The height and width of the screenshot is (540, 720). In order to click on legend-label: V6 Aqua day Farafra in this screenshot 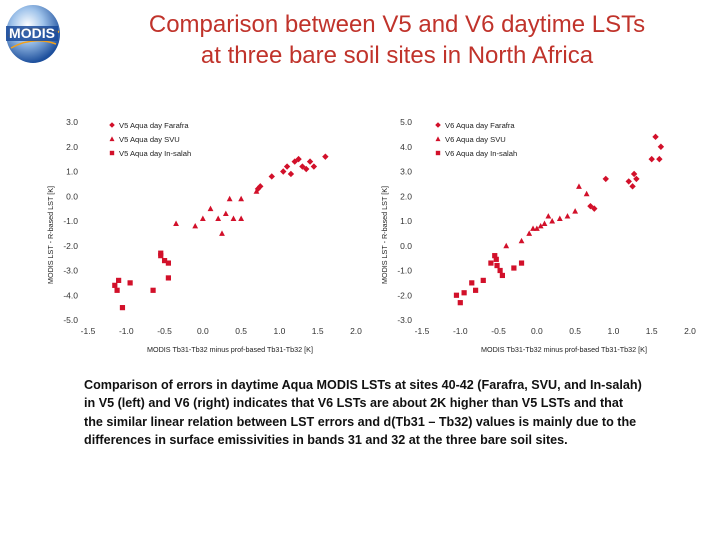, I will do `click(480, 125)`.